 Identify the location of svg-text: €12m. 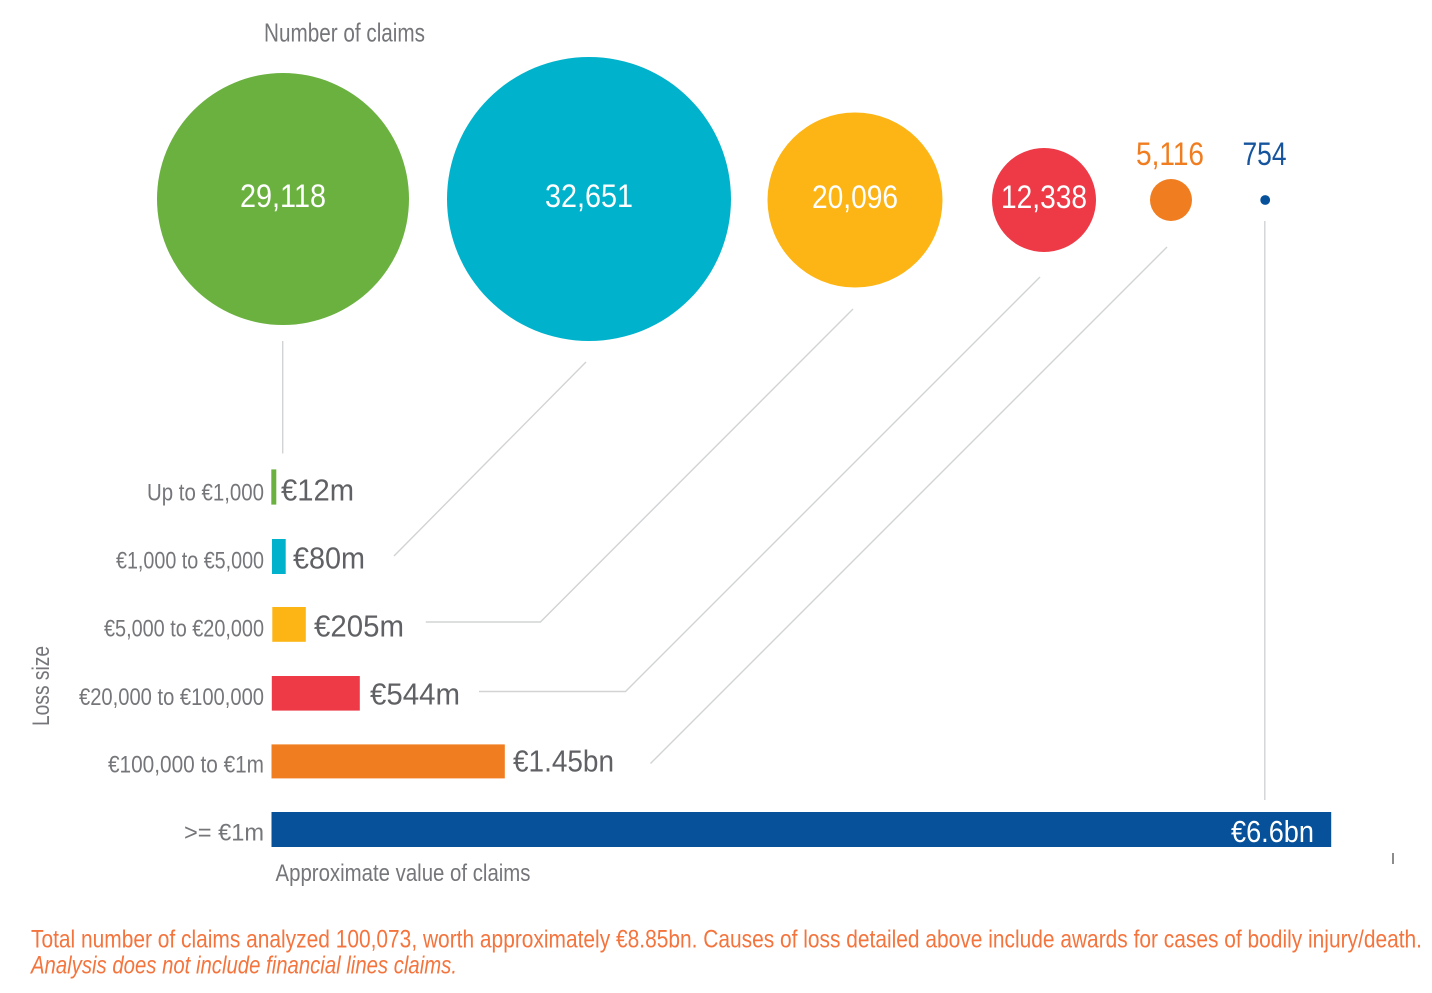
(317, 490).